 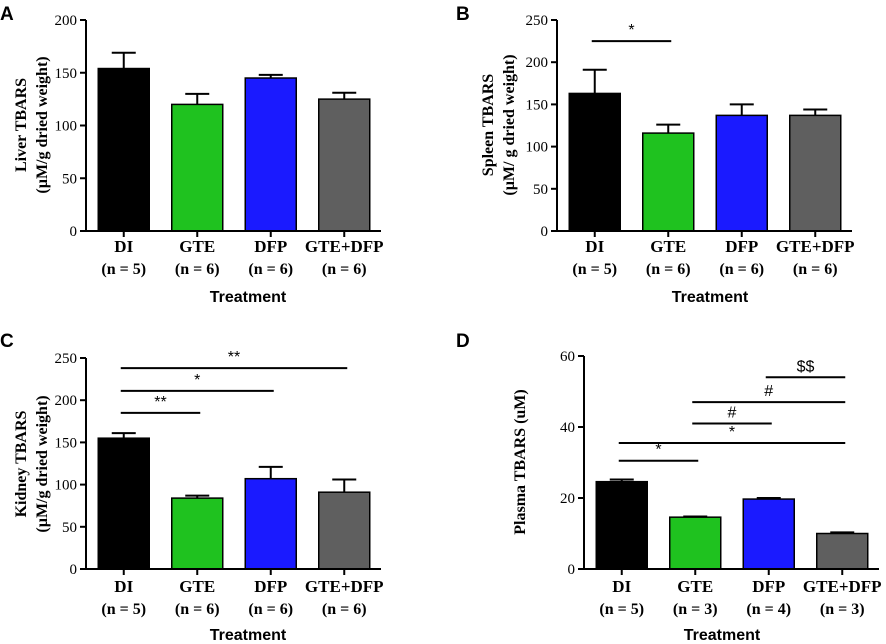 I want to click on y-axis-label: Liver TBARS, so click(x=21, y=125).